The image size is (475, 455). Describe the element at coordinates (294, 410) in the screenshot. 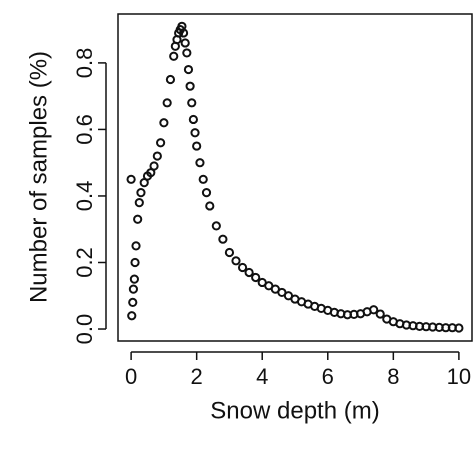

I see `x-axis-label: Snow depth (m)` at that location.